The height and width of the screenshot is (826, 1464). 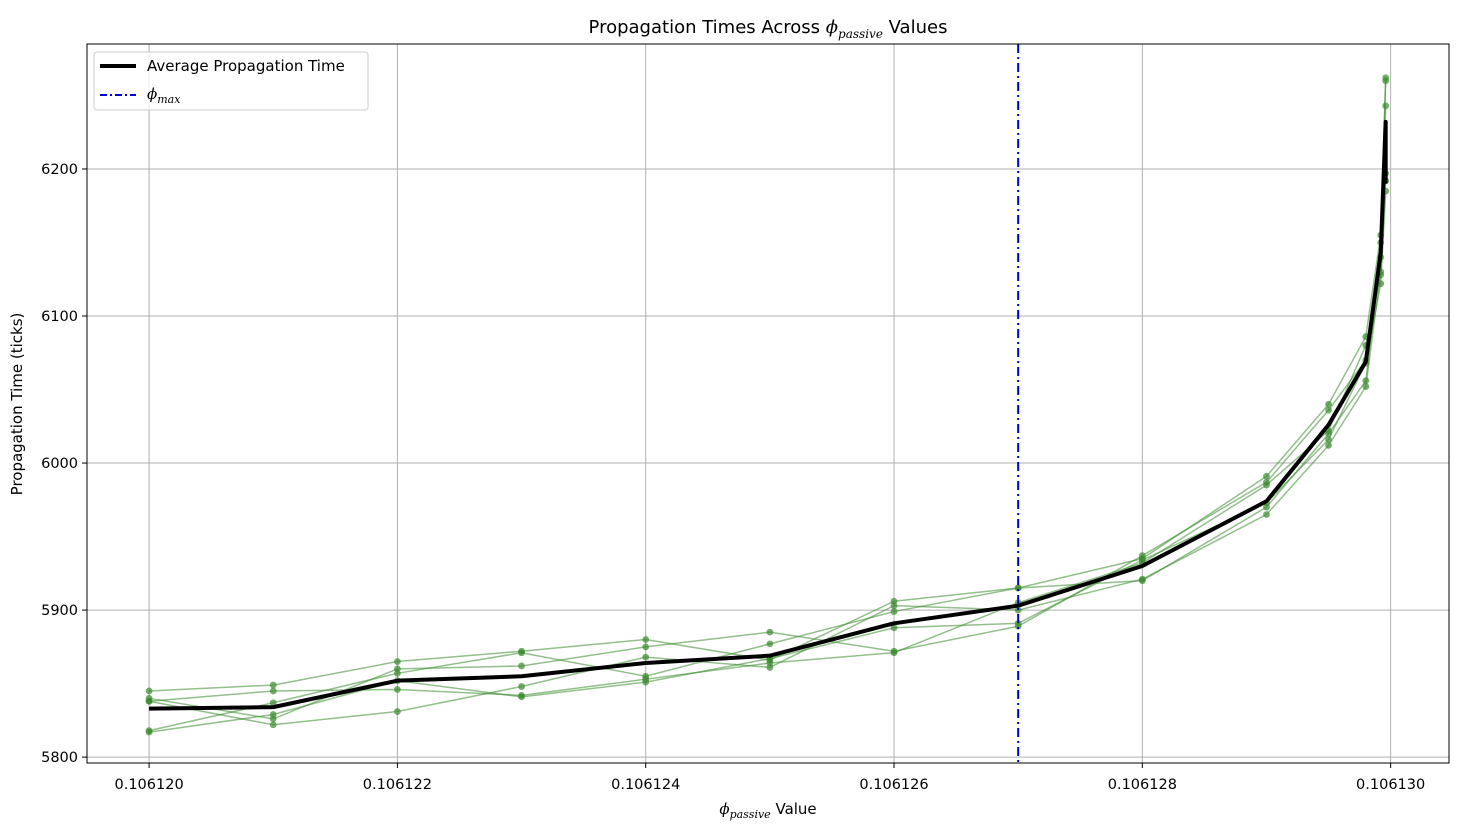 What do you see at coordinates (645, 785) in the screenshot?
I see `x-tick-label: 0.106124` at bounding box center [645, 785].